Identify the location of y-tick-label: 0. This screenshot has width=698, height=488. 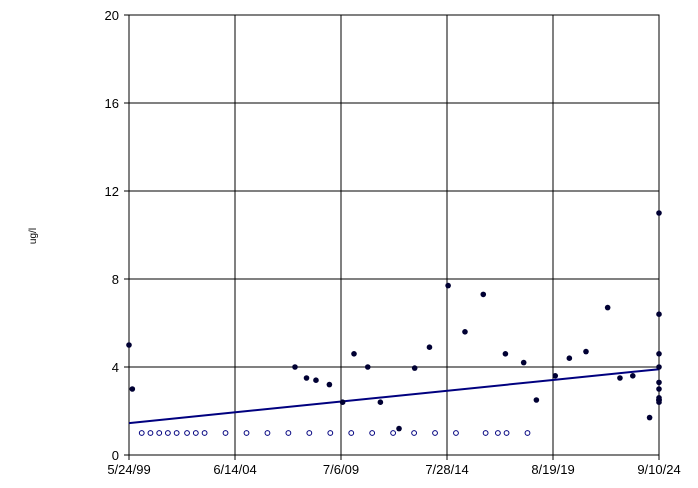
(115, 455).